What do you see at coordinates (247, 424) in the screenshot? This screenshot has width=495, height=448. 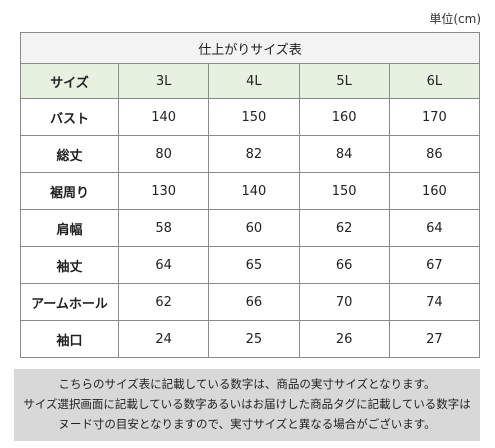 I see `note-line: ヌード寸の目安となりますので、実寸サイズと異なる場合がございます。` at bounding box center [247, 424].